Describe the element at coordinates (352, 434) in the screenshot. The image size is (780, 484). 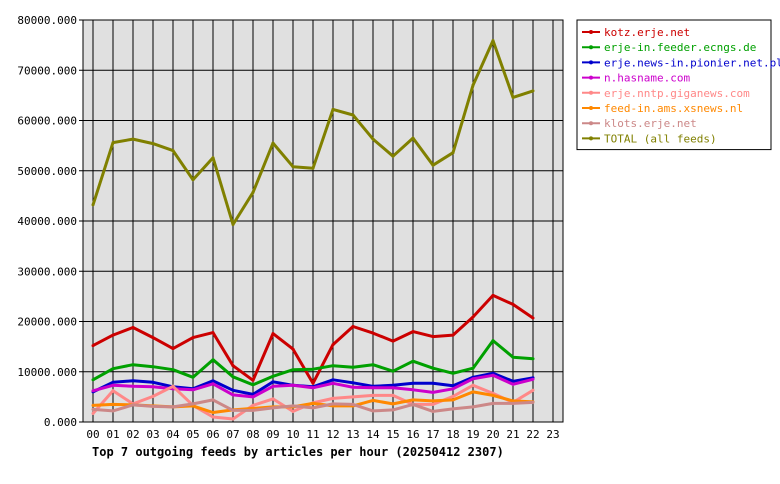
I see `x-tick-label: 13` at that location.